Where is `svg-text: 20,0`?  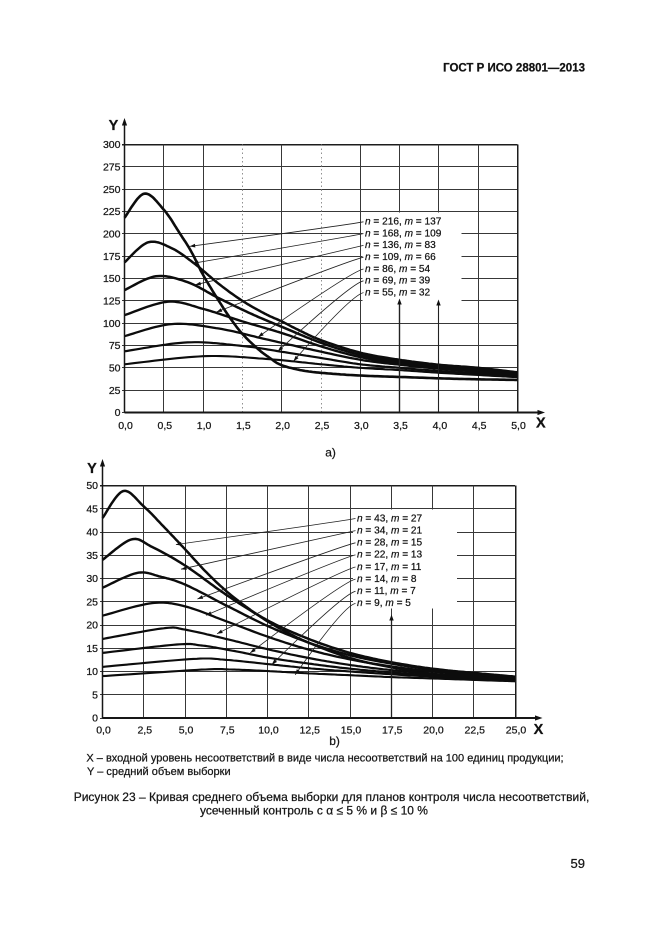
svg-text: 20,0 is located at coordinates (433, 731).